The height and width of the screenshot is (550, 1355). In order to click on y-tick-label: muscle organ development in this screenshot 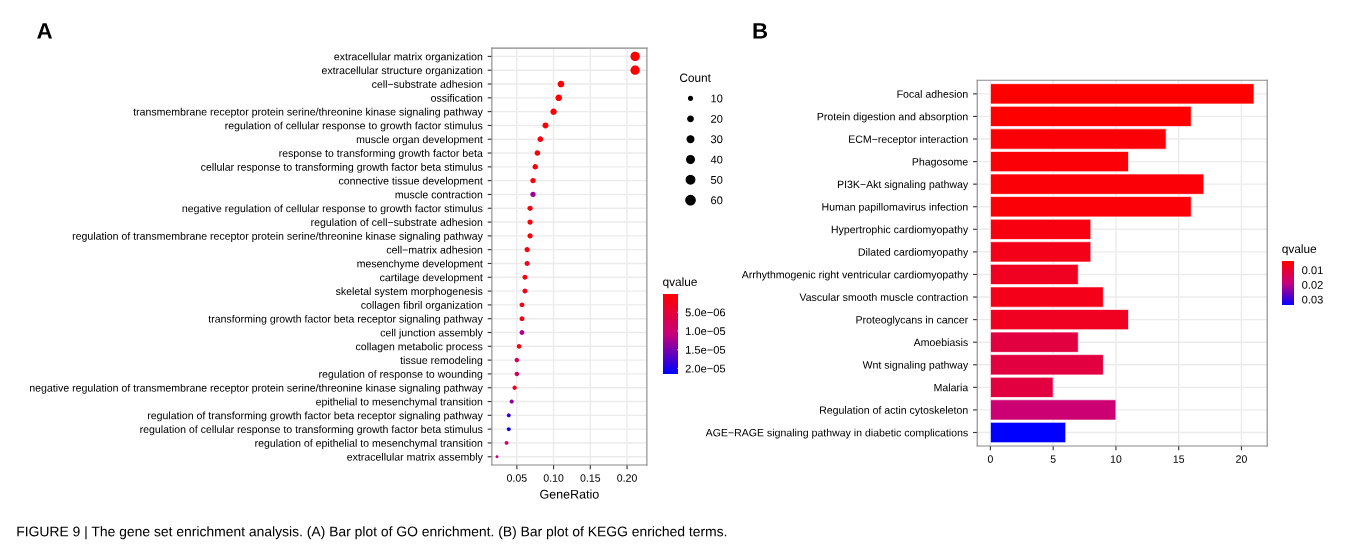, I will do `click(419, 140)`.